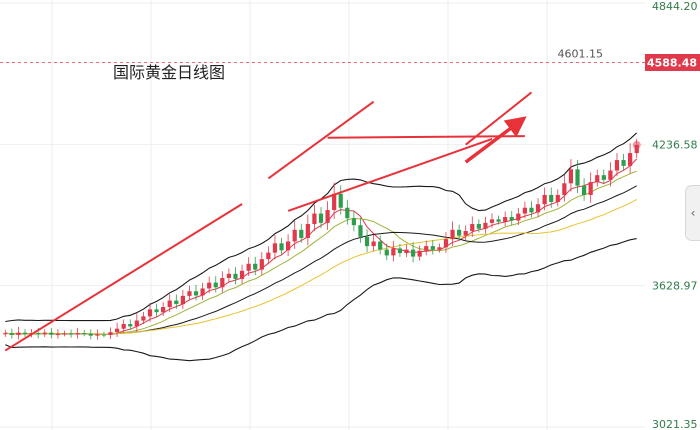 This screenshot has height=430, width=700. I want to click on high-price-label: 4601.15, so click(581, 54).